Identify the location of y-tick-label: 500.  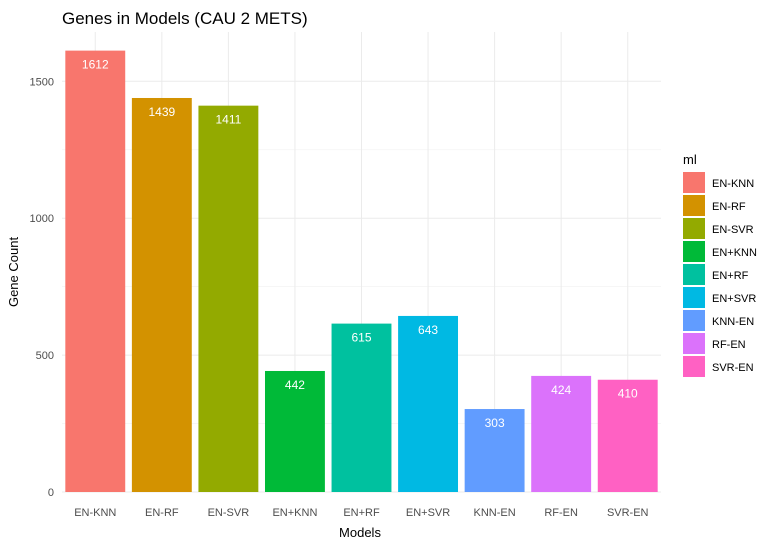
(45, 356).